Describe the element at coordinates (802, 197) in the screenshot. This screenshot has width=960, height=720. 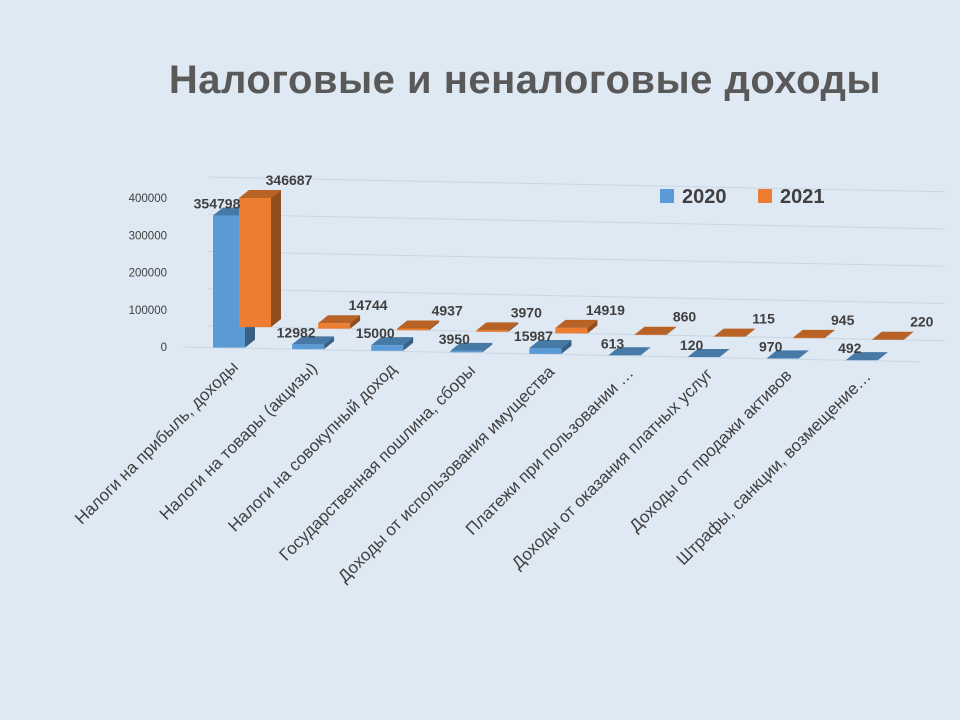
I see `legend-label: 2021` at that location.